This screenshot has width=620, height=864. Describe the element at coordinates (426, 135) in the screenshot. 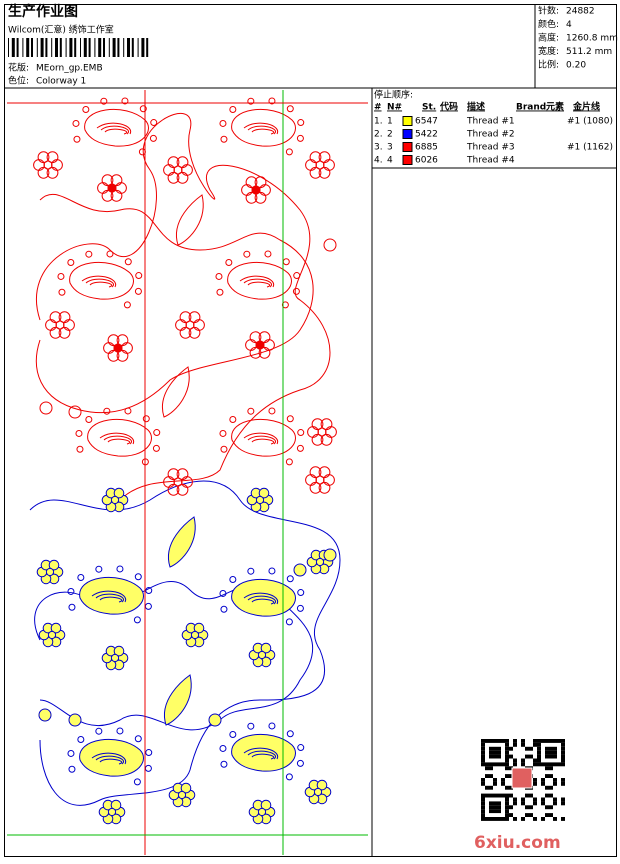

I see `row-code: 5422` at that location.